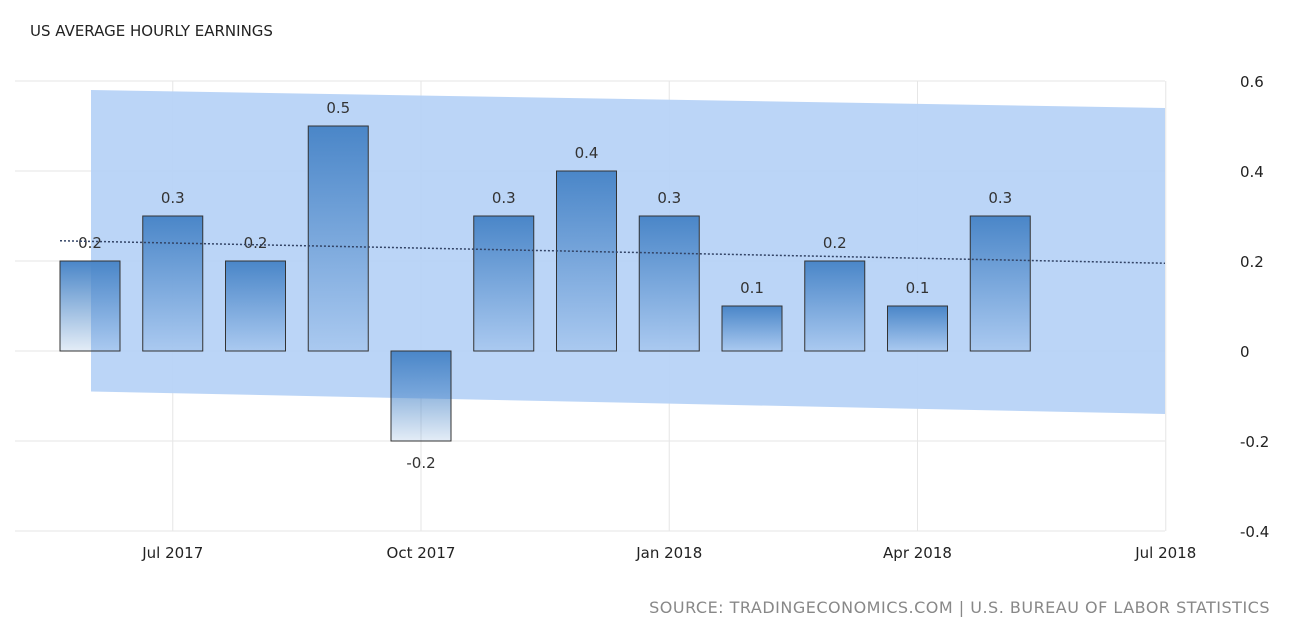 The width and height of the screenshot is (1312, 634). I want to click on data-label: -0.2, so click(420, 463).